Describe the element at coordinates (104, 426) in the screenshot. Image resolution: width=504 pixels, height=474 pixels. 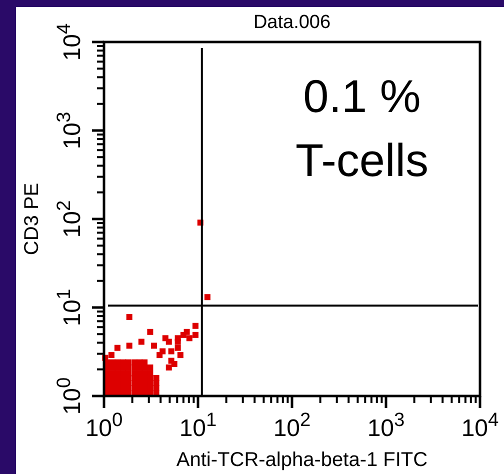
I see `x-tick-label: 10$^{0}$` at that location.